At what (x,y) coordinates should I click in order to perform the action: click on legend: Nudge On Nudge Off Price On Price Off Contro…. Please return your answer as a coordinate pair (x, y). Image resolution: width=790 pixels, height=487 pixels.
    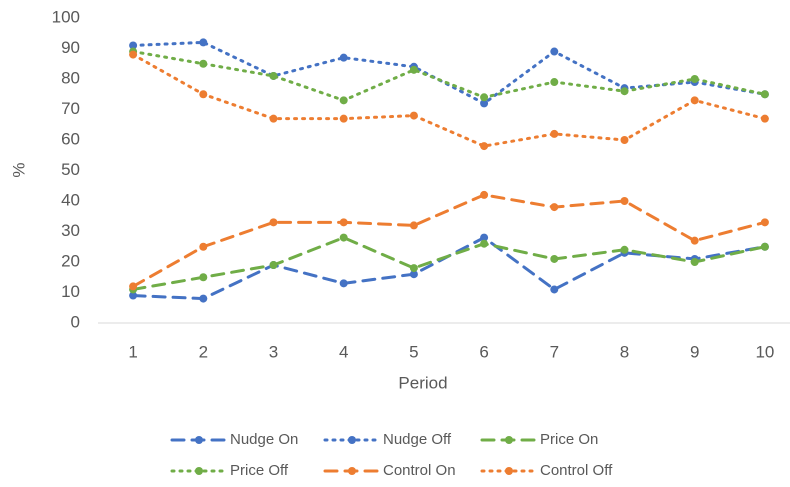
    Looking at the image, I should click on (391, 455).